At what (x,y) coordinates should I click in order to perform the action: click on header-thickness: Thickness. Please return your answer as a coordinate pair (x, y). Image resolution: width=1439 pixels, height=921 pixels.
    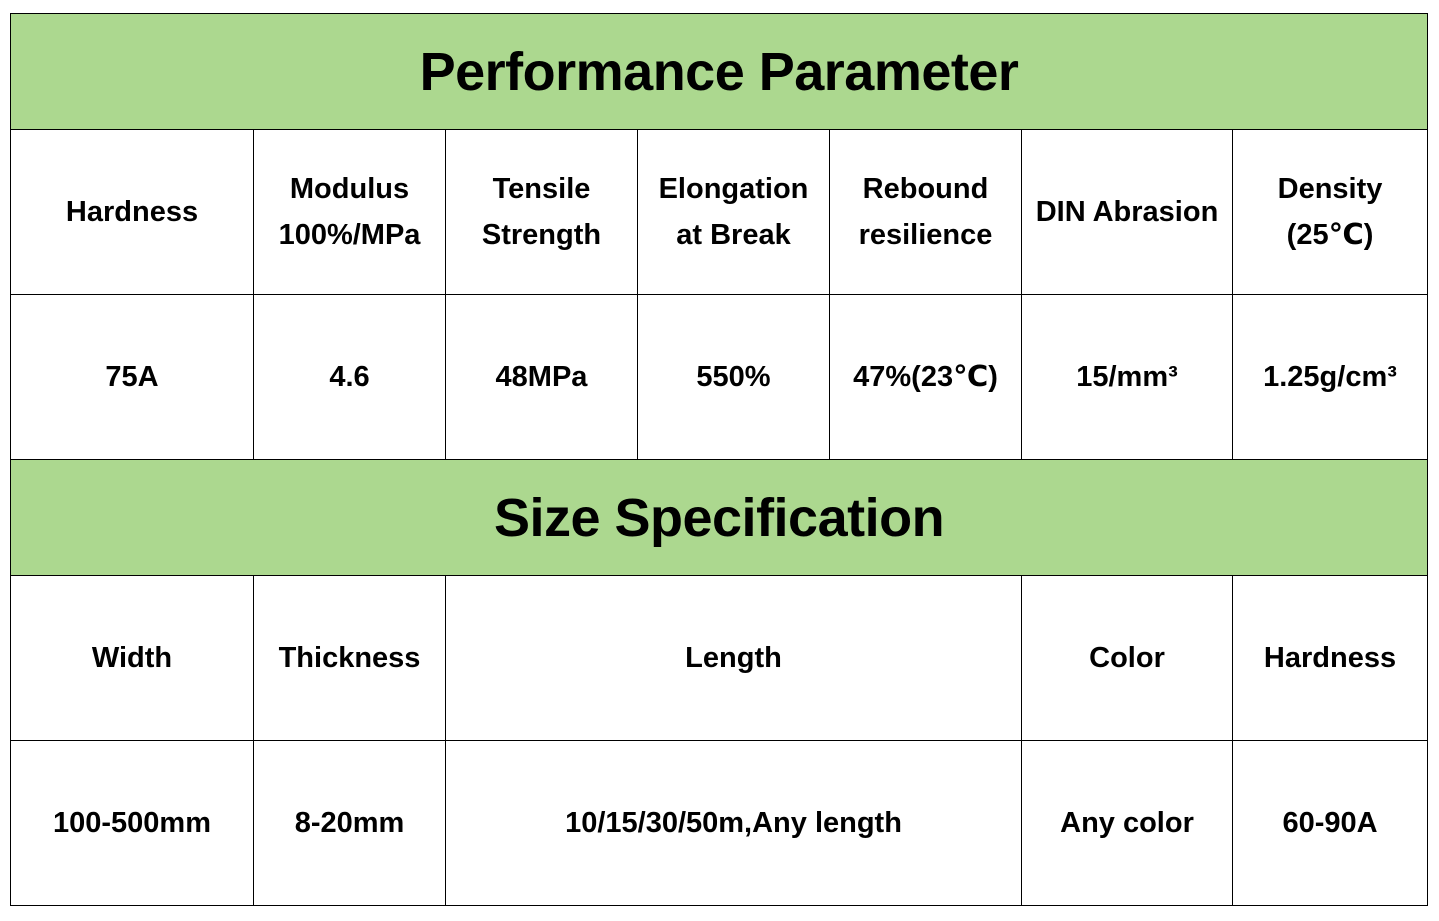
    Looking at the image, I should click on (349, 658).